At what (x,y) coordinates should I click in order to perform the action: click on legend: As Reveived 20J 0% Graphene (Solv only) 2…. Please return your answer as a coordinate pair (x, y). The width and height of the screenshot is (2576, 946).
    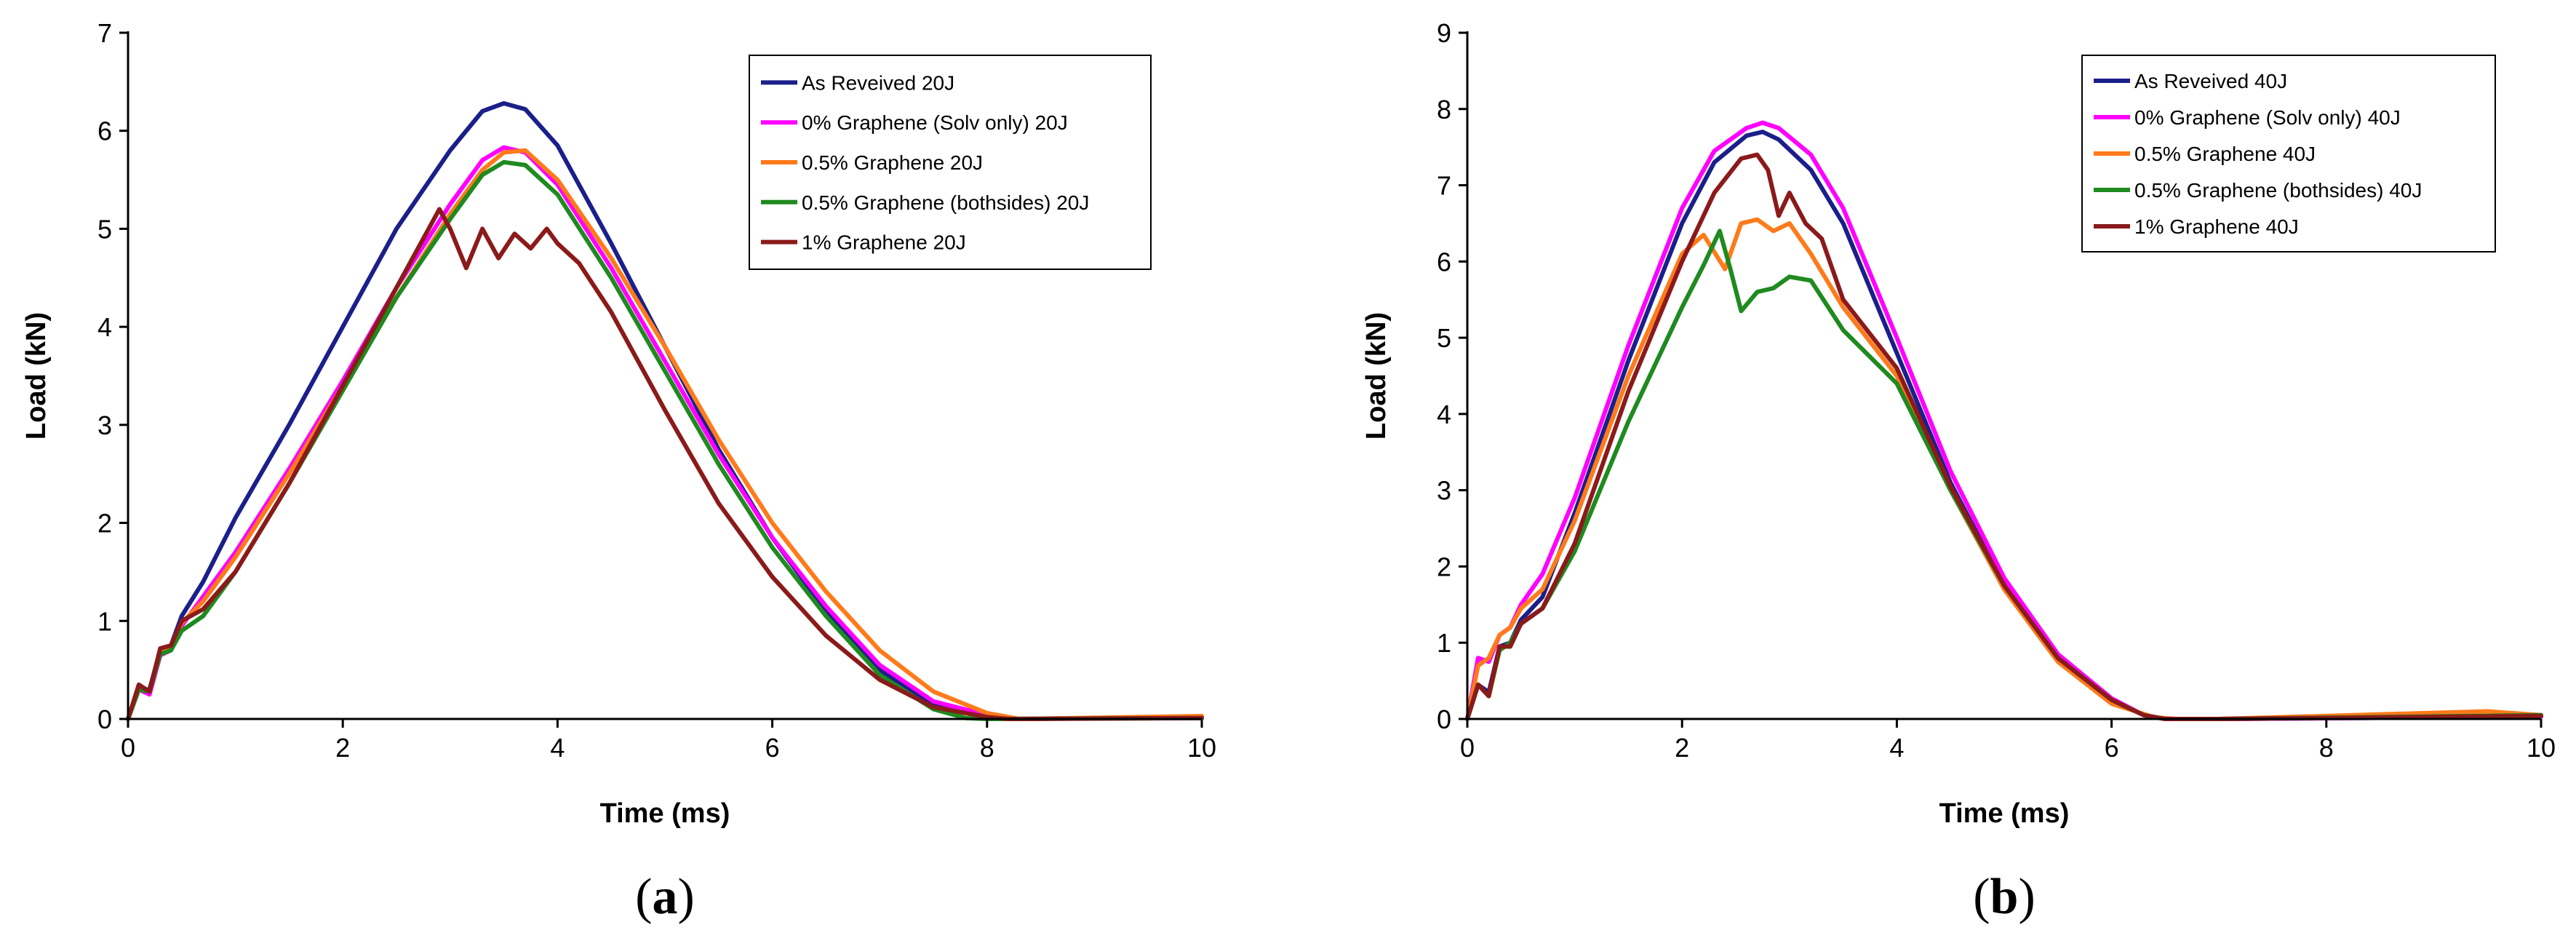
    Looking at the image, I should click on (950, 162).